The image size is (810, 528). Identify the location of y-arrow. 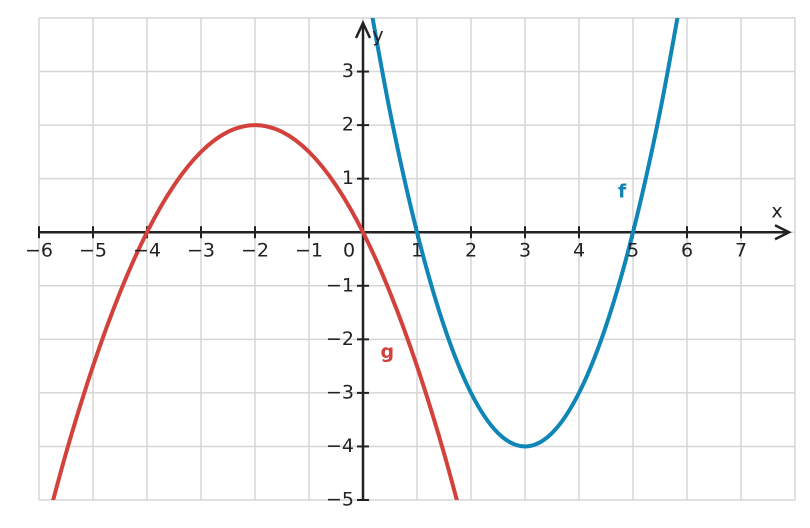
(363, 29).